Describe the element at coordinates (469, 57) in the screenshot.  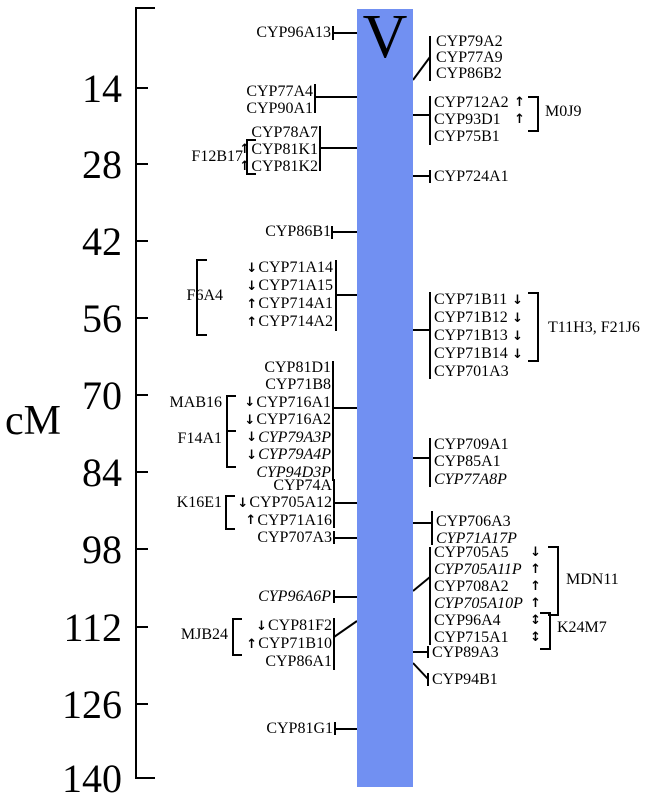
I see `gene-row: CYP77A9` at that location.